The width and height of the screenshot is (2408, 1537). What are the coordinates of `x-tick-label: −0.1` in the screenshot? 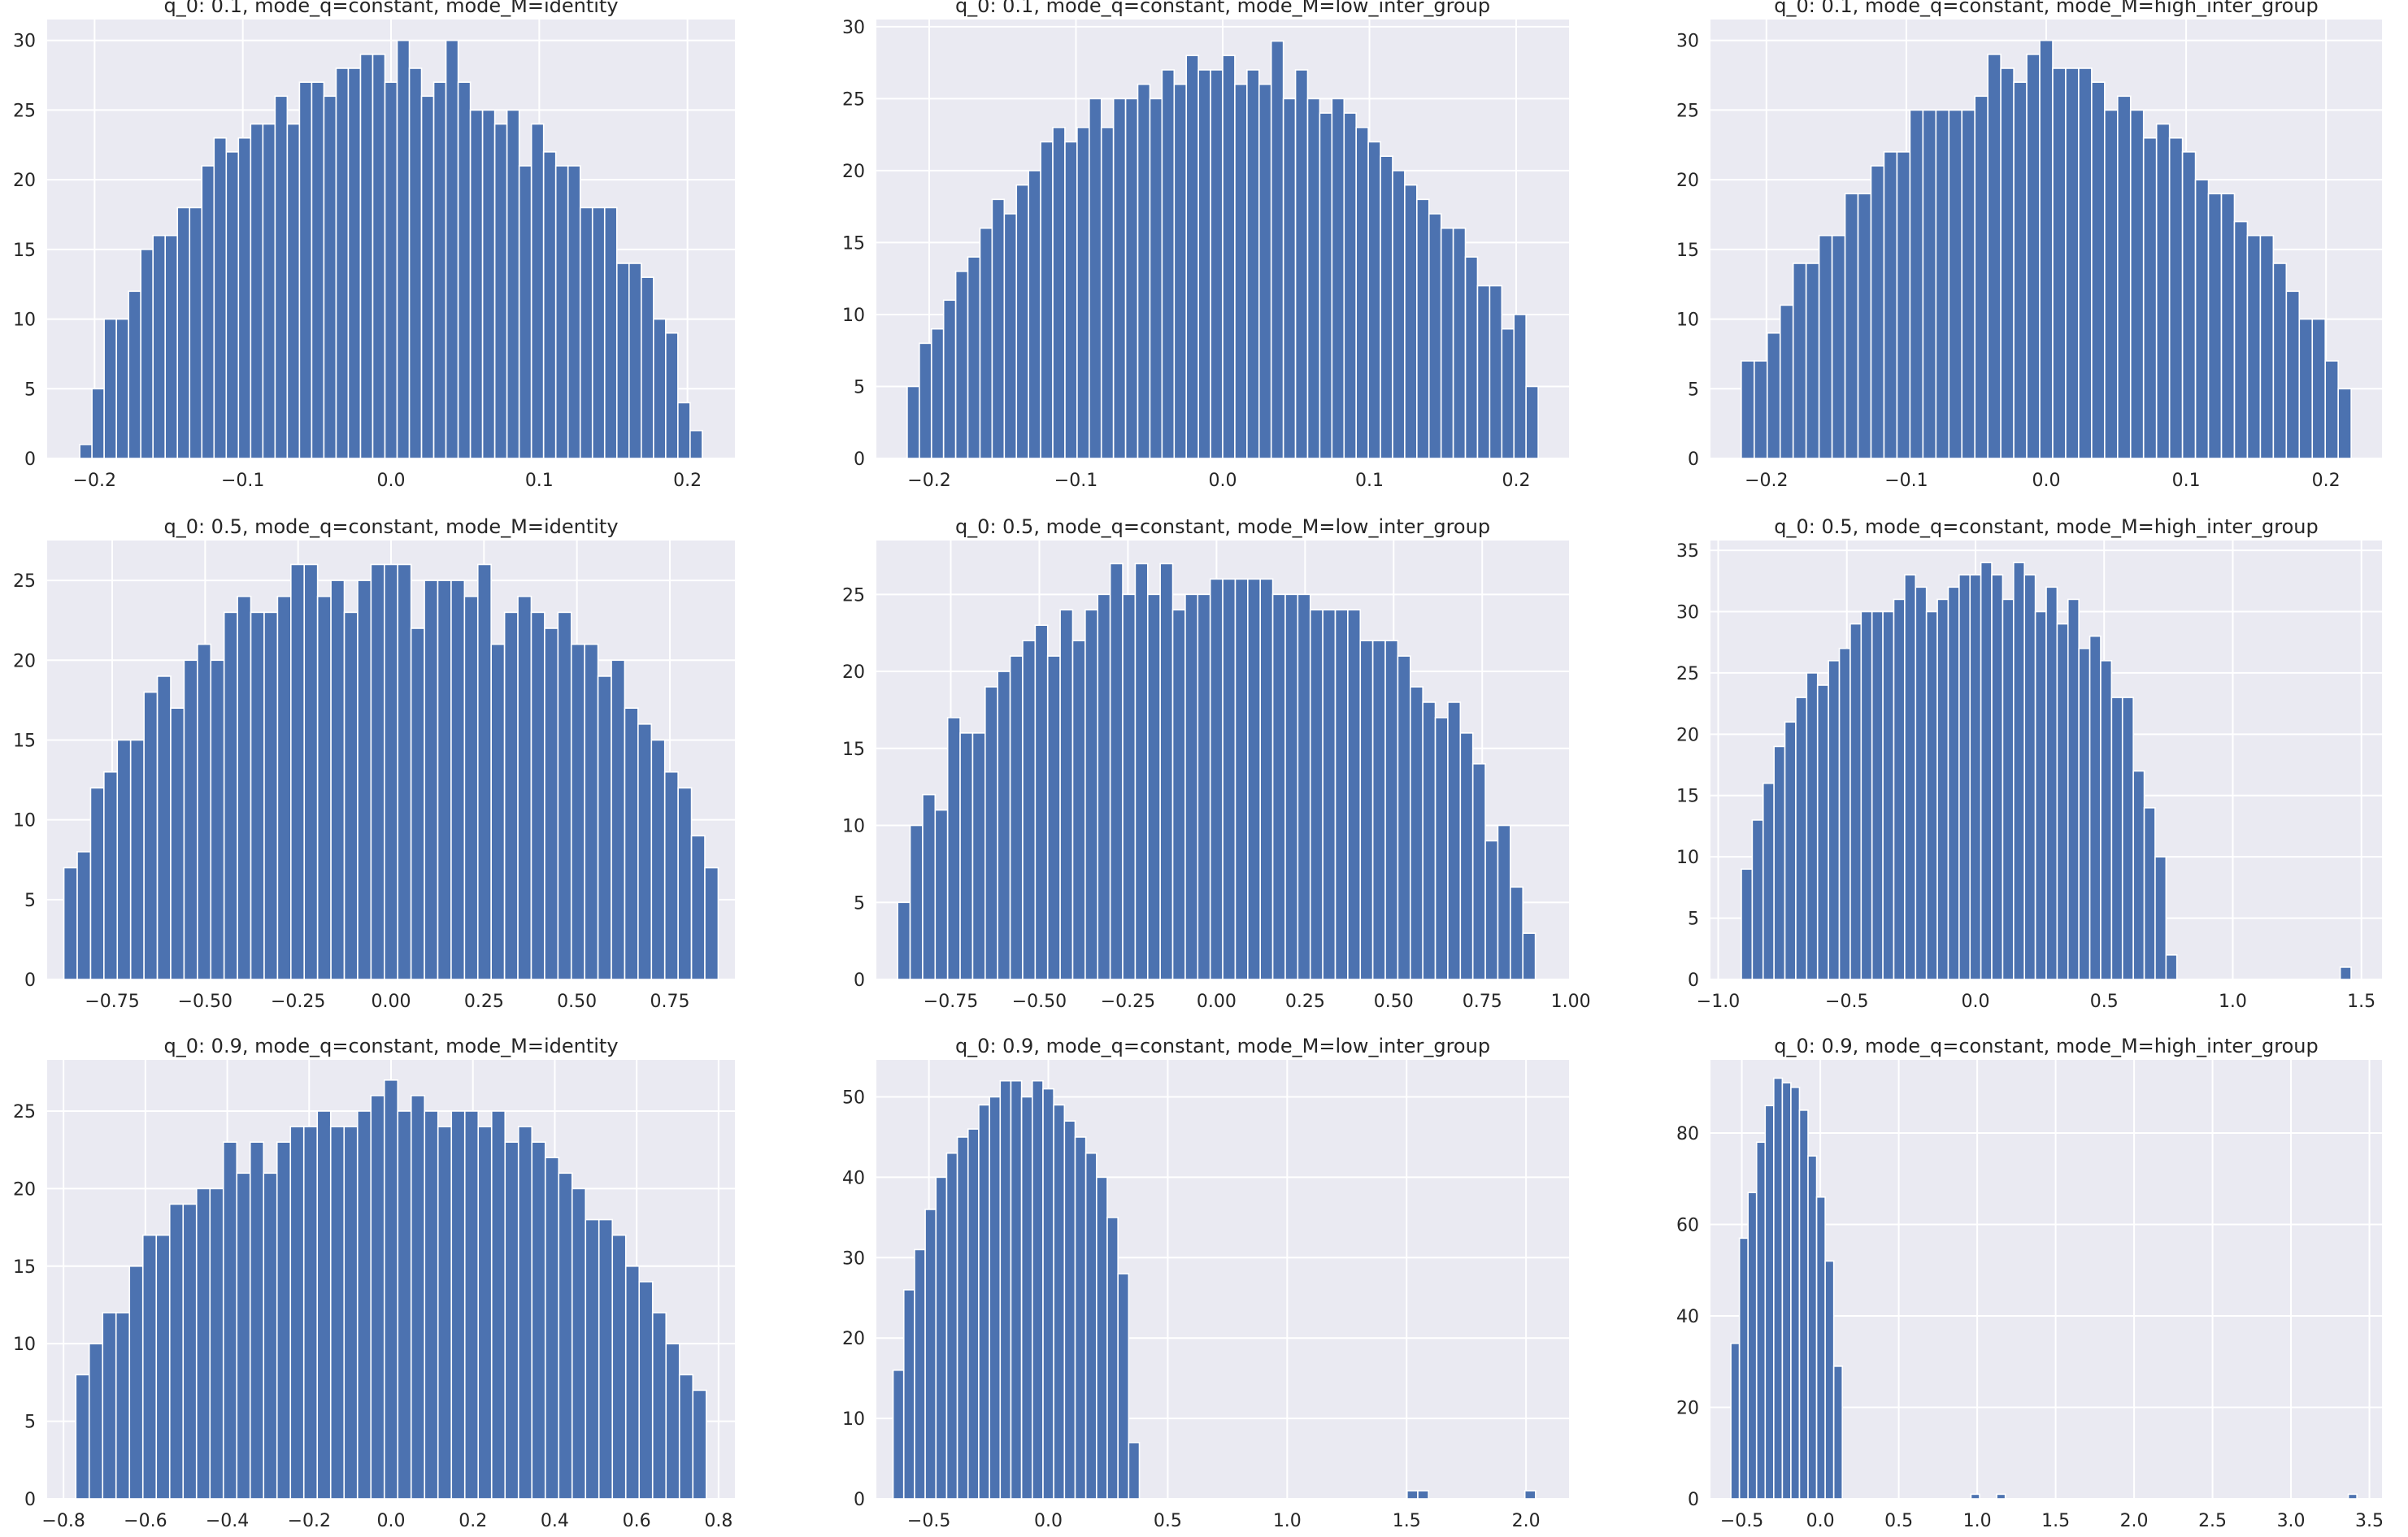 It's located at (1076, 481).